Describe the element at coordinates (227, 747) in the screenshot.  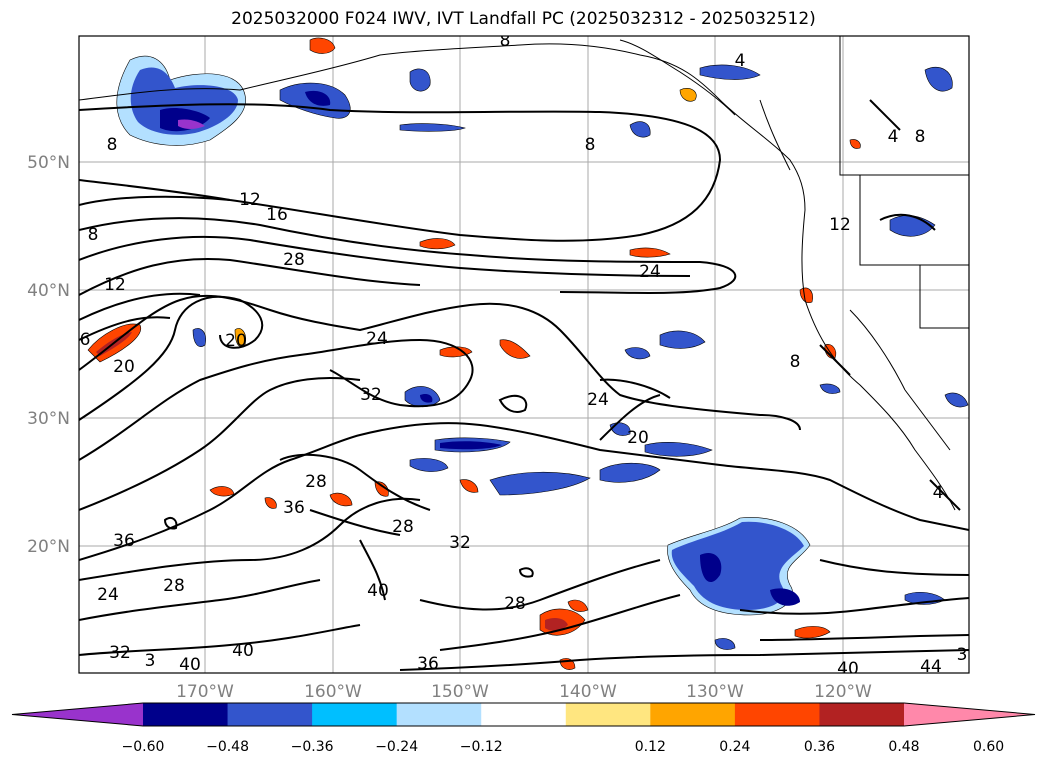
I see `colorbar-tick-label: −0.48` at that location.